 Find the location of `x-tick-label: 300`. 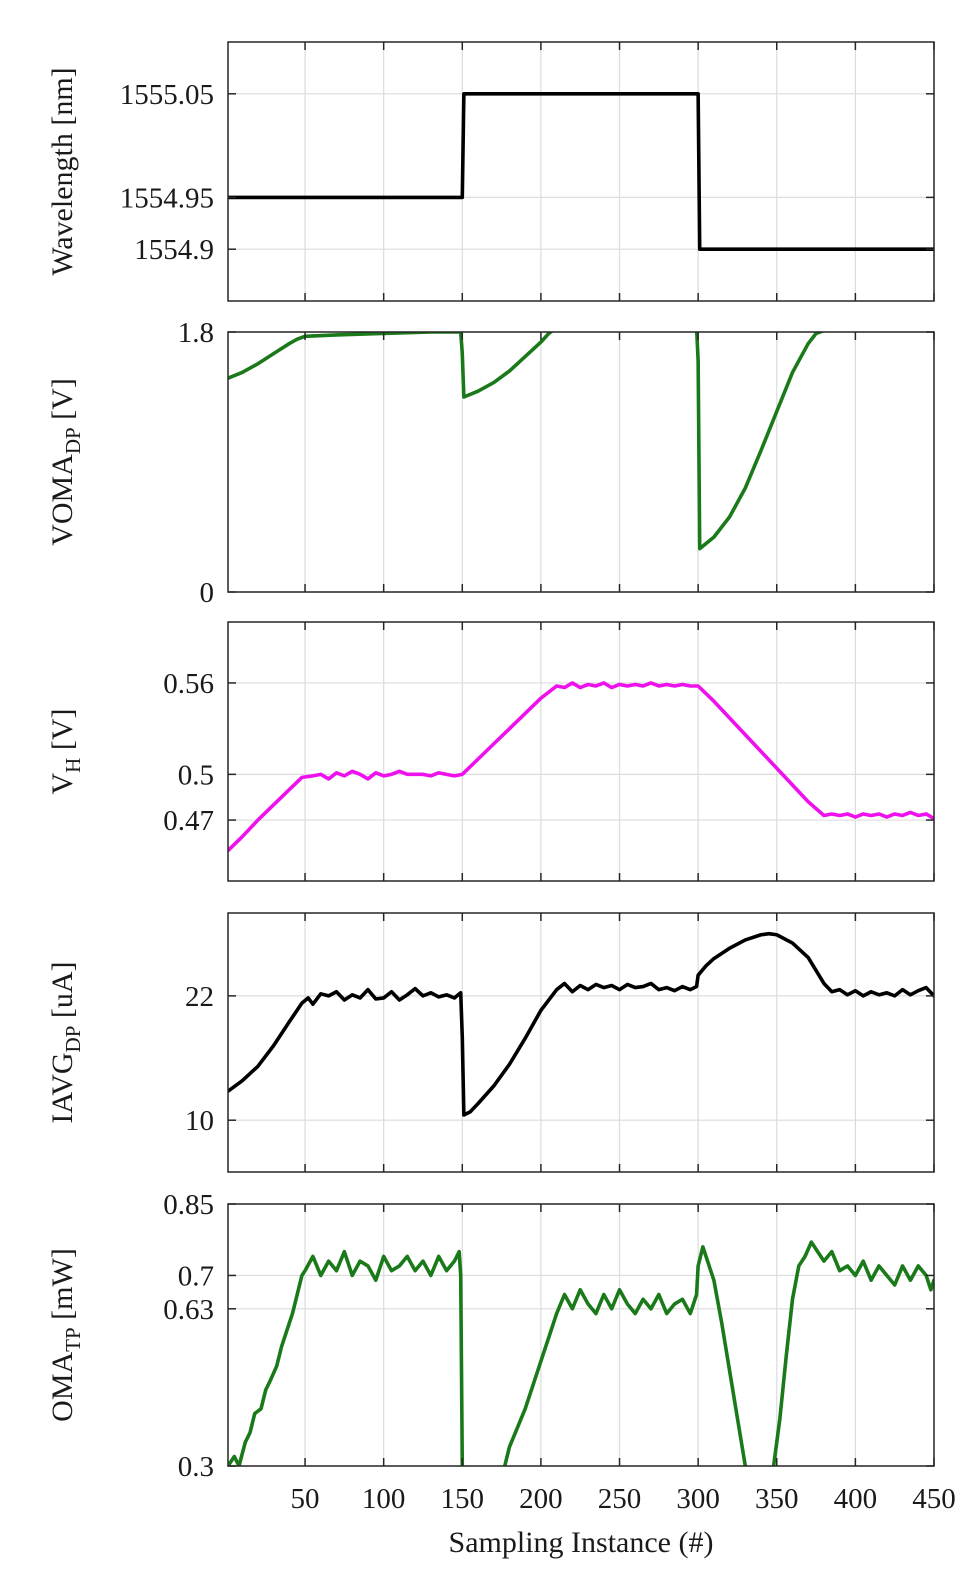

x-tick-label: 300 is located at coordinates (698, 1499).